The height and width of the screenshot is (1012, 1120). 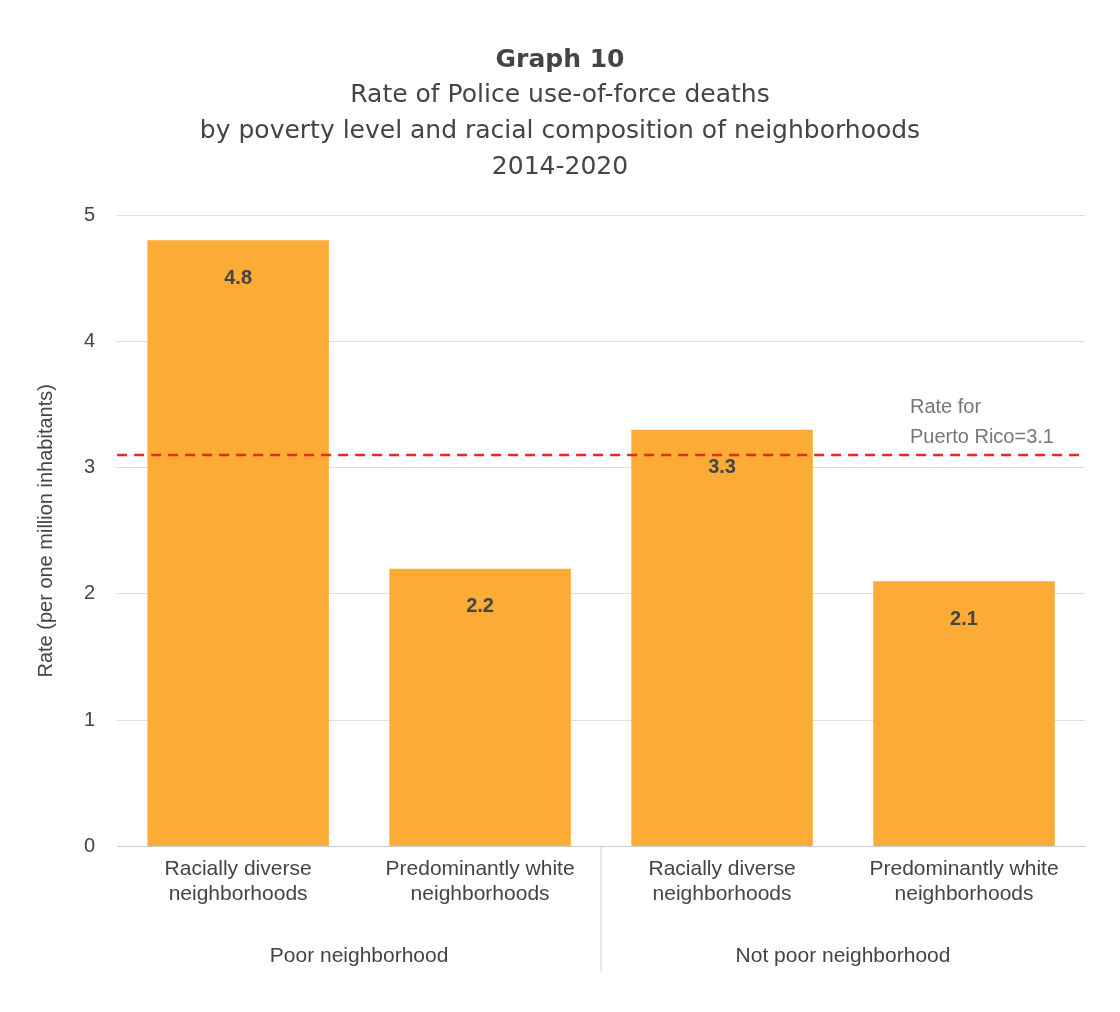 I want to click on y-tick-label: 3, so click(x=90, y=466).